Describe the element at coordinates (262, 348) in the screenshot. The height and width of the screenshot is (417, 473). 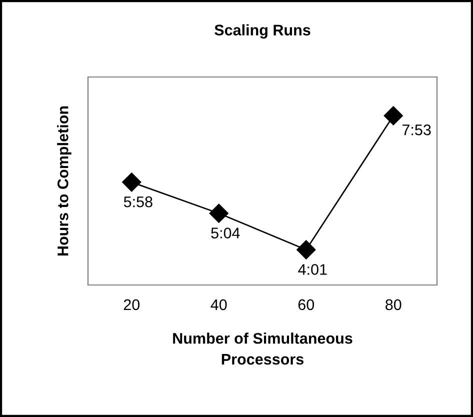
I see `x-axis-title: Number of Simultaneous Processors` at that location.